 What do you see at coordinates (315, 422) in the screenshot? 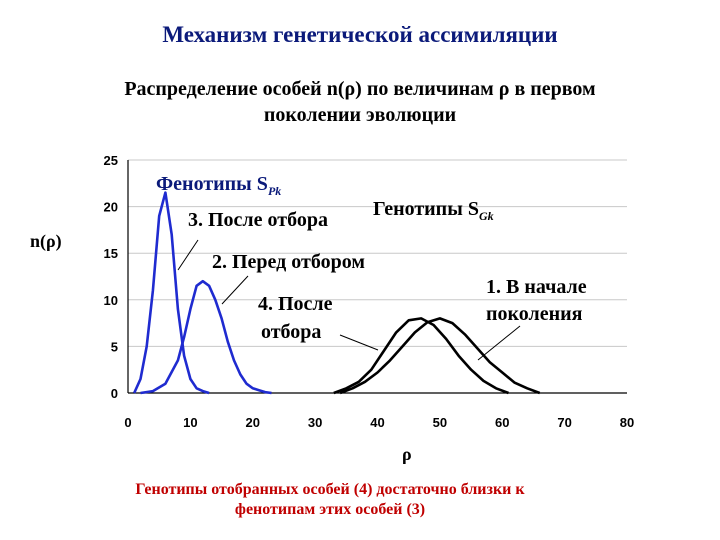
I see `x-tick-label: 30` at bounding box center [315, 422].